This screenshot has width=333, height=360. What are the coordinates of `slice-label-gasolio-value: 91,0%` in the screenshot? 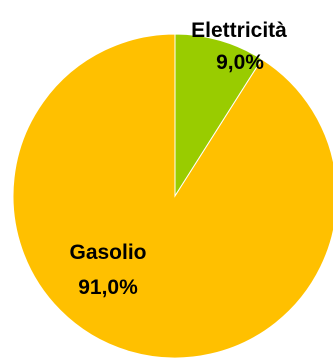 It's located at (108, 287).